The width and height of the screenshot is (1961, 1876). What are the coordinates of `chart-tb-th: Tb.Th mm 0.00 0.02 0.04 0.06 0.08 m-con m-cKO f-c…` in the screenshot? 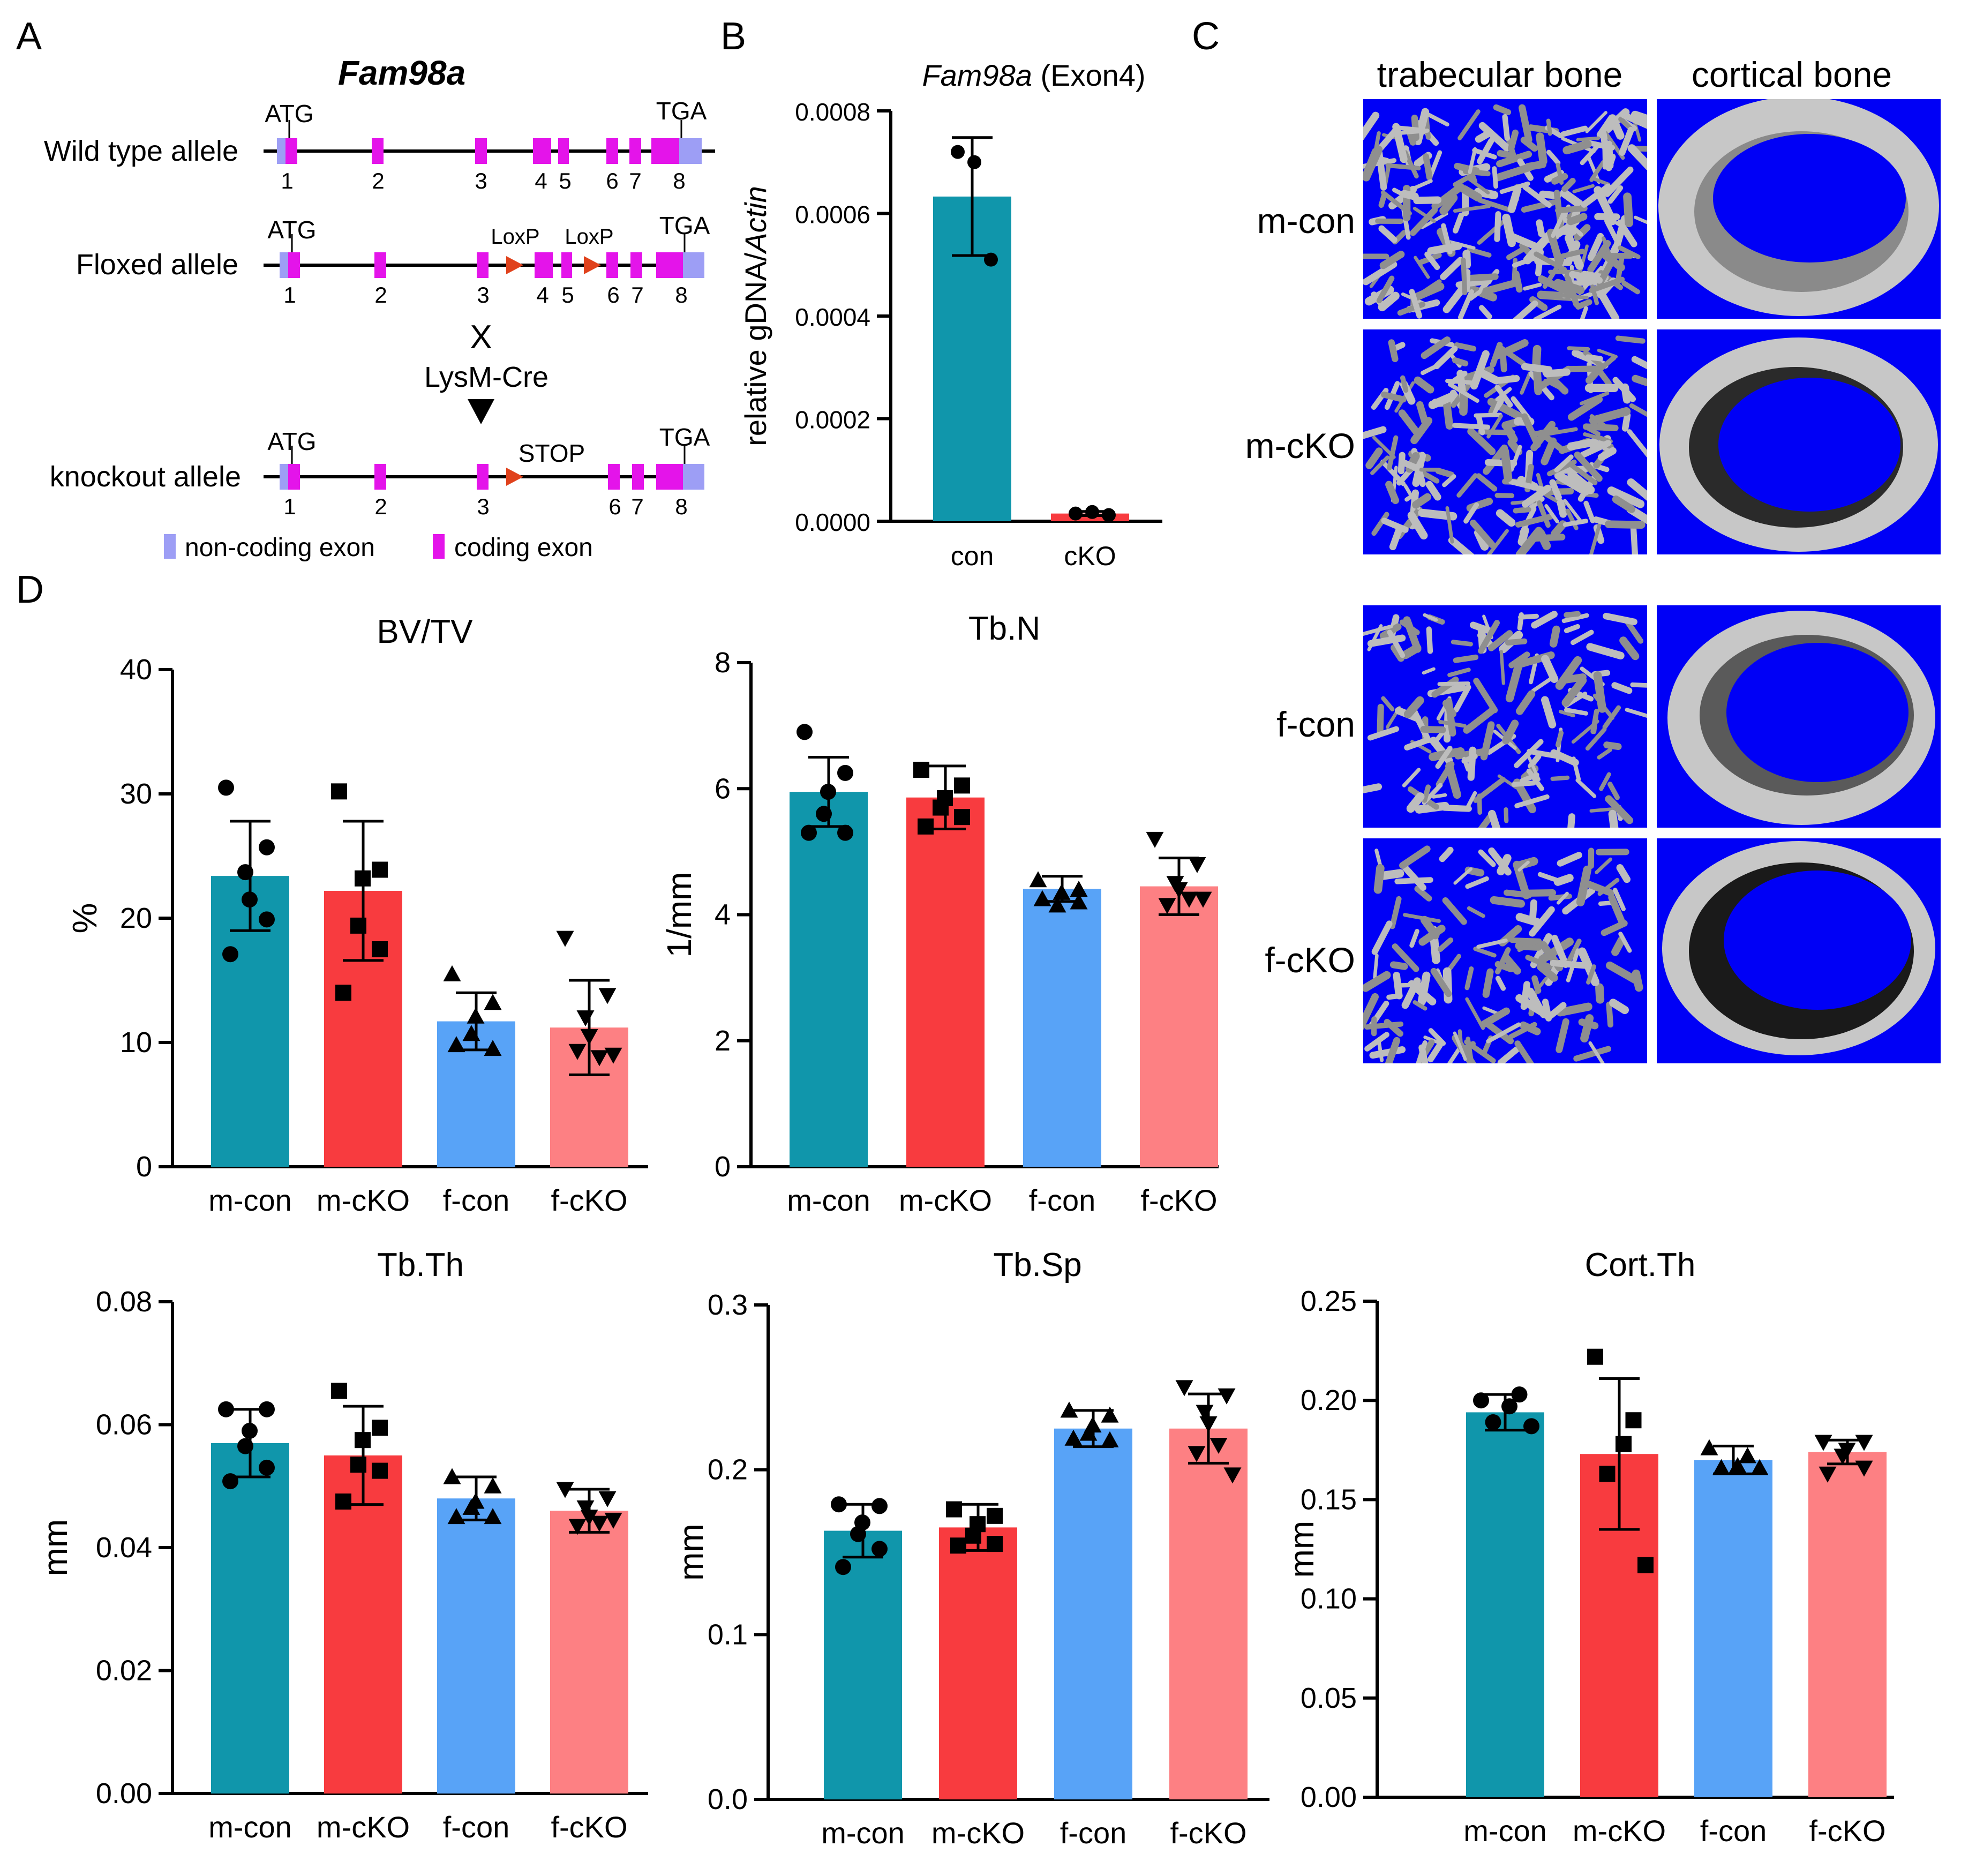 It's located at (342, 1545).